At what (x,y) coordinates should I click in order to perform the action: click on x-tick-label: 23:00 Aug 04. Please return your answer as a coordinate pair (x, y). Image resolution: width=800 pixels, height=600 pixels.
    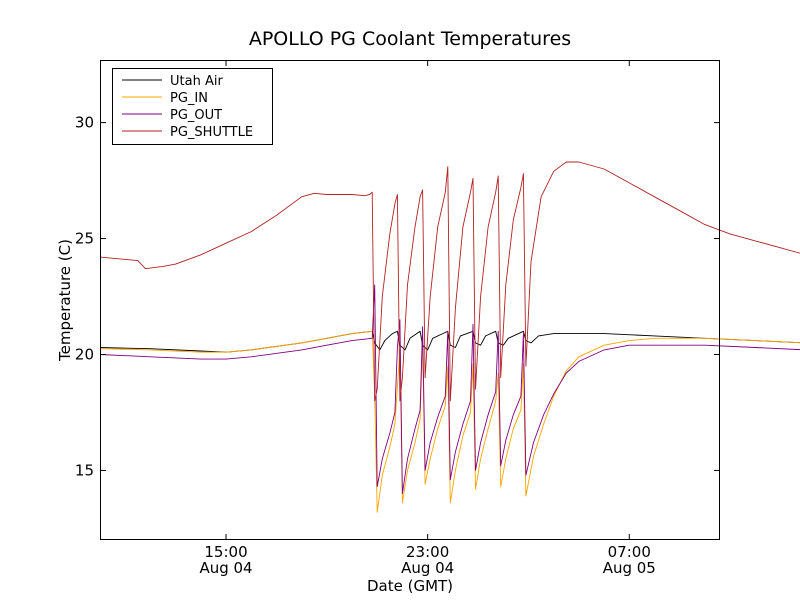
    Looking at the image, I should click on (427, 560).